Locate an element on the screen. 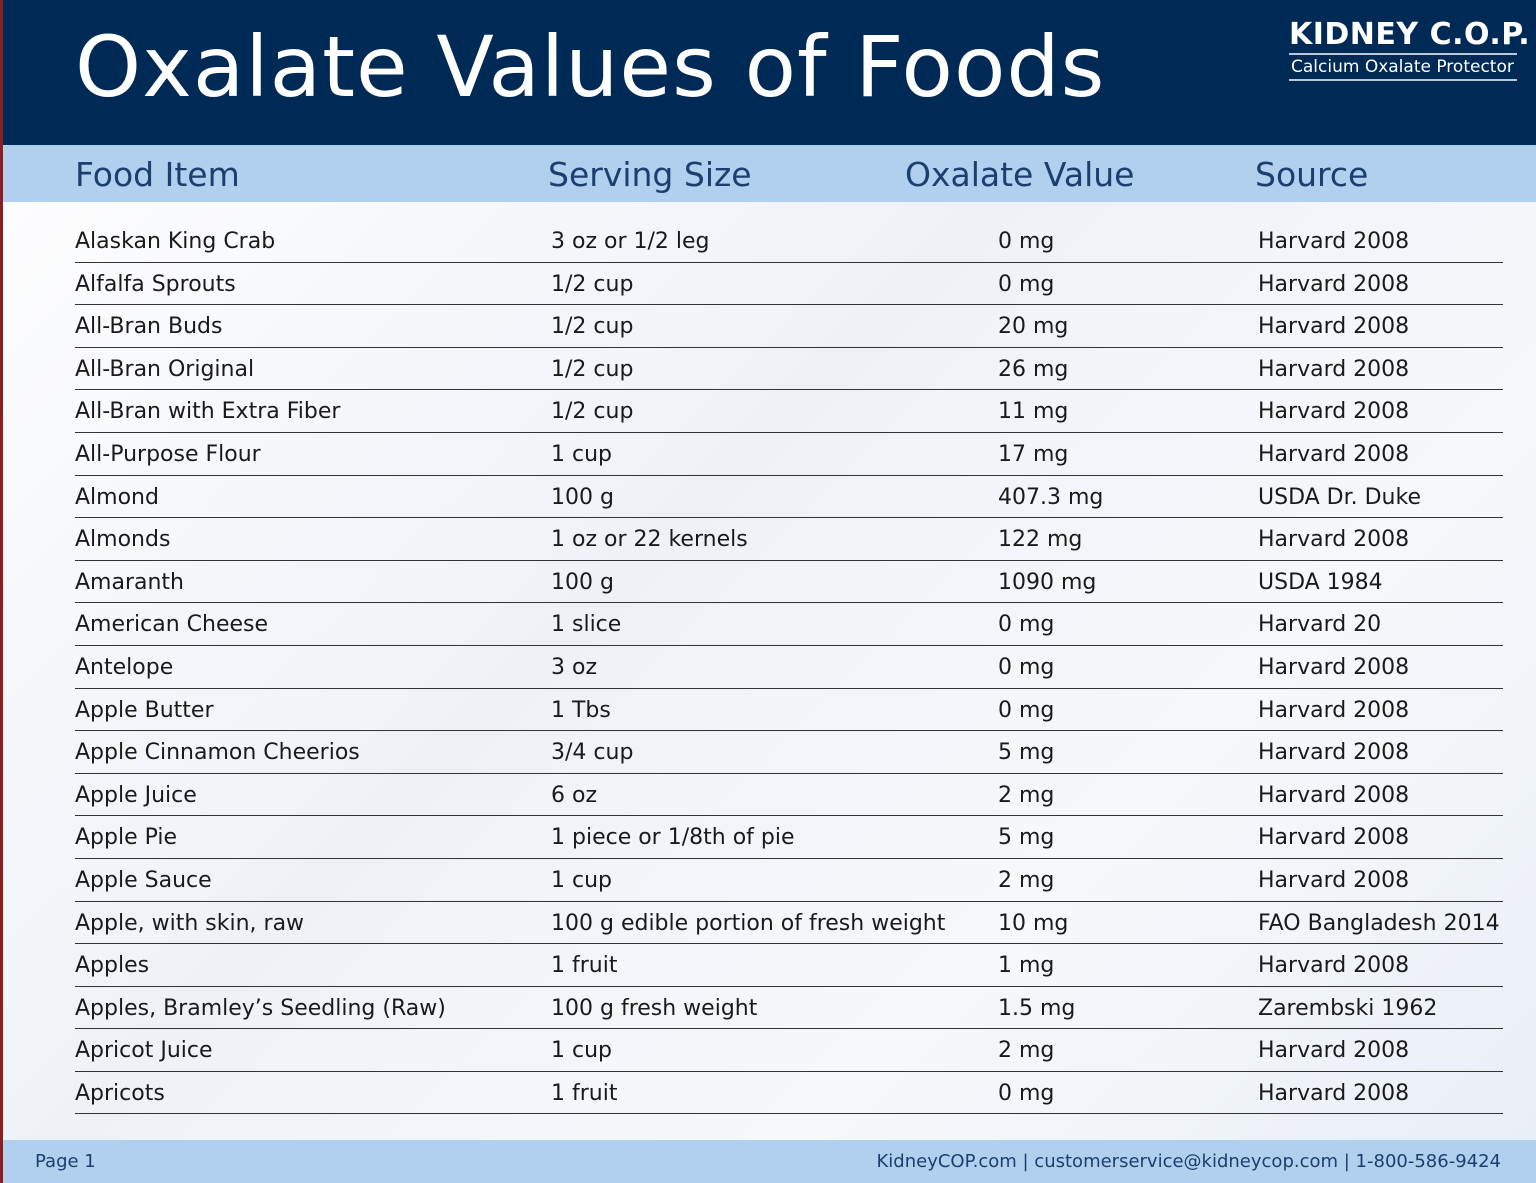 The width and height of the screenshot is (1536, 1183). cell-serving-size: 3 oz or 1/2 leg is located at coordinates (630, 241).